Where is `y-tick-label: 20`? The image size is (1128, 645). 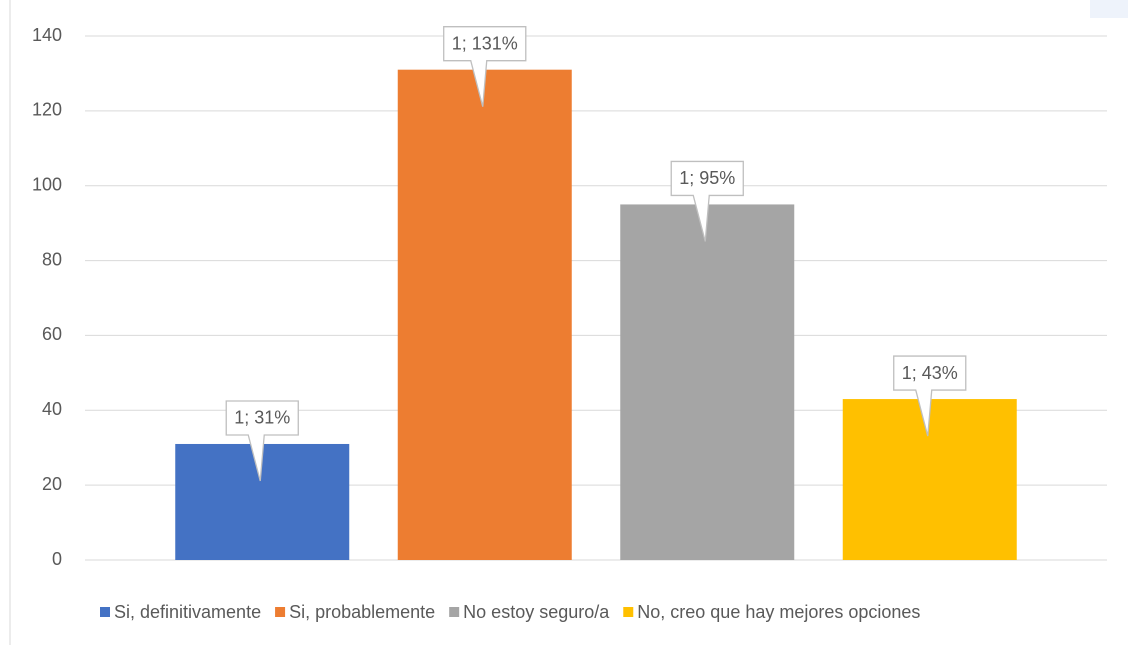
y-tick-label: 20 is located at coordinates (52, 484).